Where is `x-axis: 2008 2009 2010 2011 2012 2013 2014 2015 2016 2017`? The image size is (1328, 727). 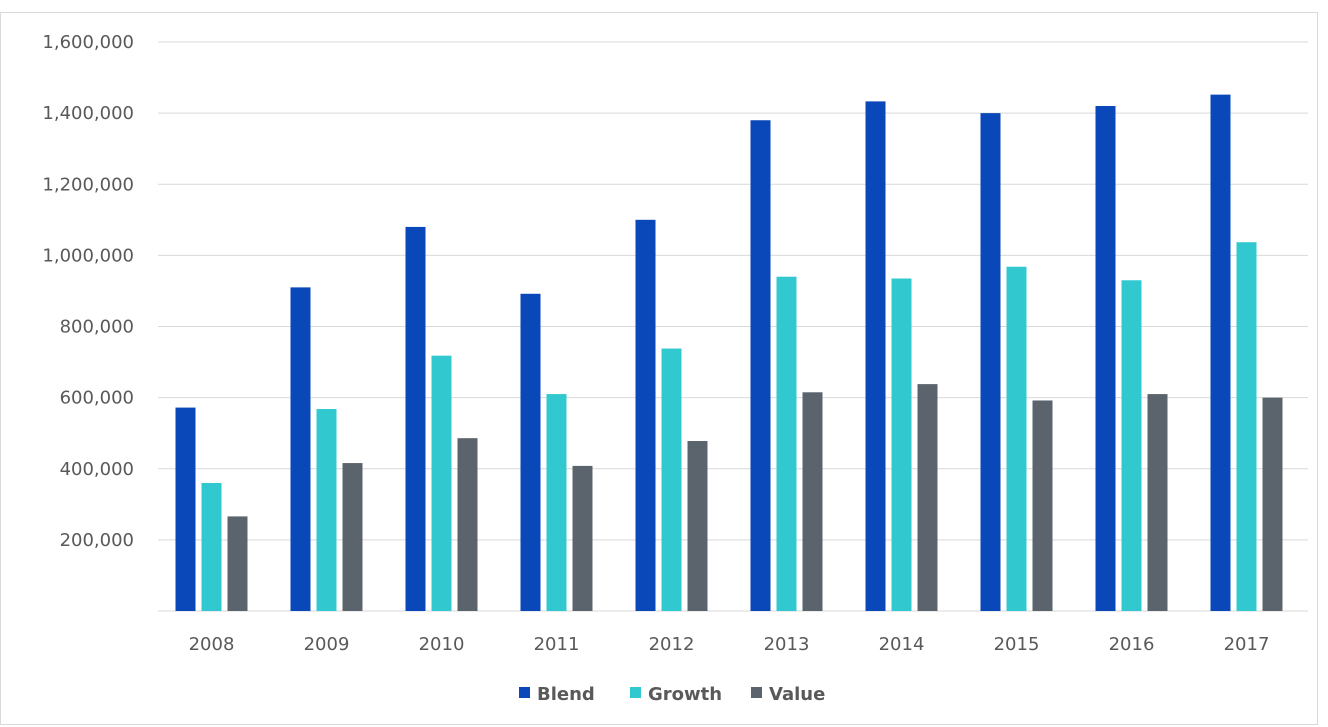
x-axis: 2008 2009 2010 2011 2012 2013 2014 2015 2016 2017 is located at coordinates (729, 644).